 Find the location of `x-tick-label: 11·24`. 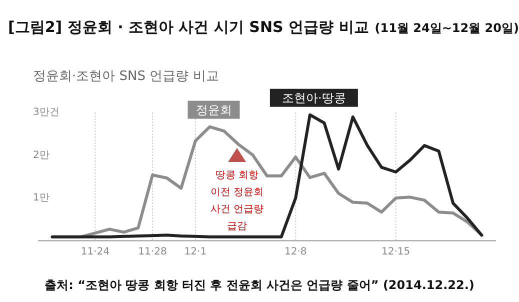

x-tick-label: 11·24 is located at coordinates (95, 252).